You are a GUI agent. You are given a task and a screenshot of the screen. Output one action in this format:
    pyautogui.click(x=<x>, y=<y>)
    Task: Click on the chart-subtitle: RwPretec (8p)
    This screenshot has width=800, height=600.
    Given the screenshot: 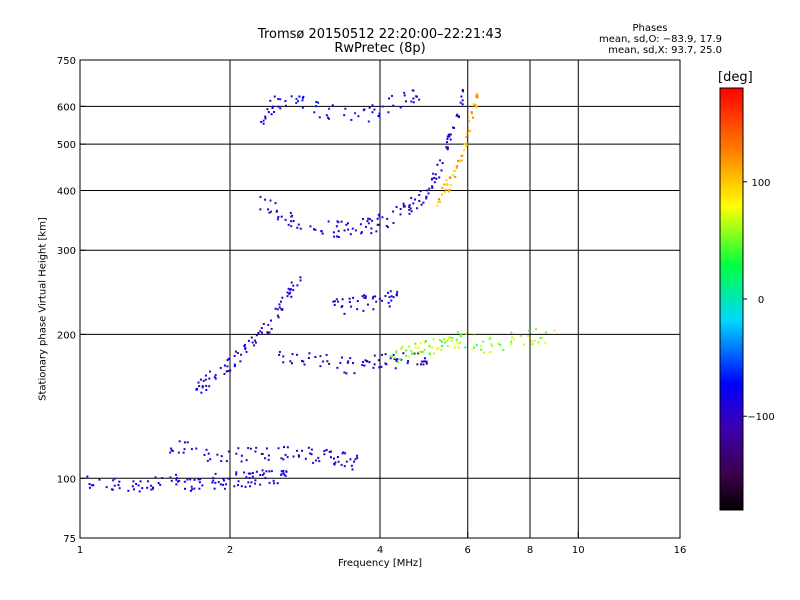 What is the action you would take?
    pyautogui.click(x=380, y=48)
    